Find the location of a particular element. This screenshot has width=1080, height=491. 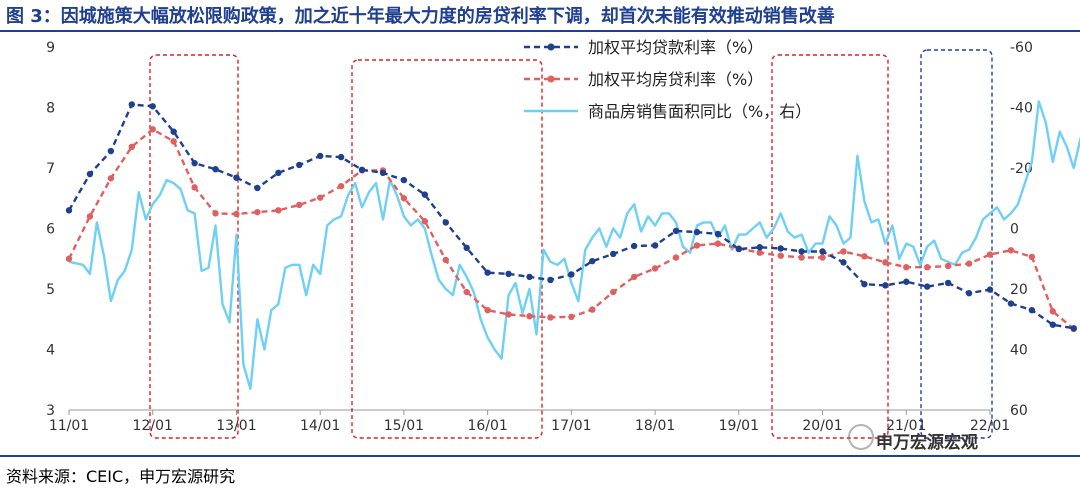

legend-label: 加权平均贷款利率（%） is located at coordinates (675, 47).